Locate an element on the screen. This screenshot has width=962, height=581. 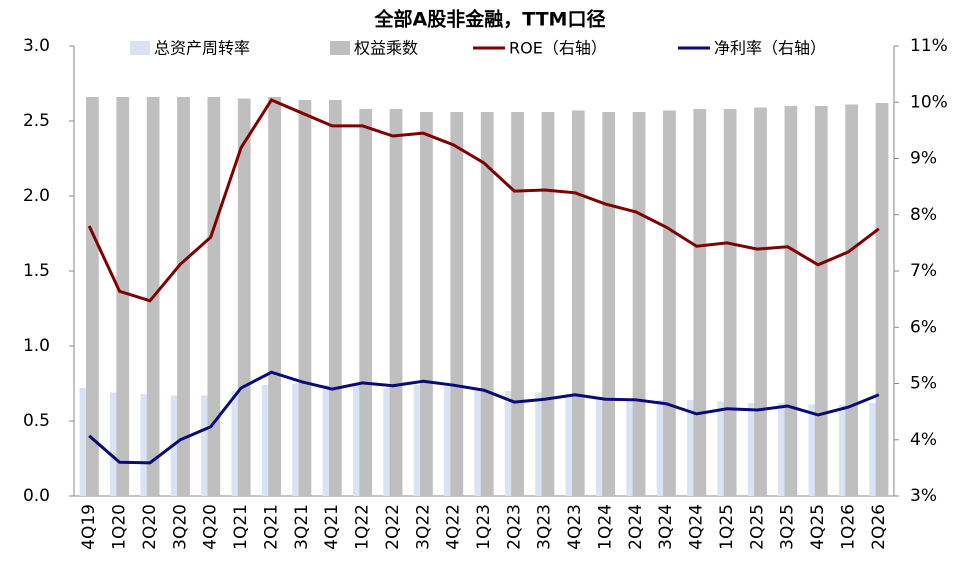
y2-tick-label: 6% is located at coordinates (923, 327).